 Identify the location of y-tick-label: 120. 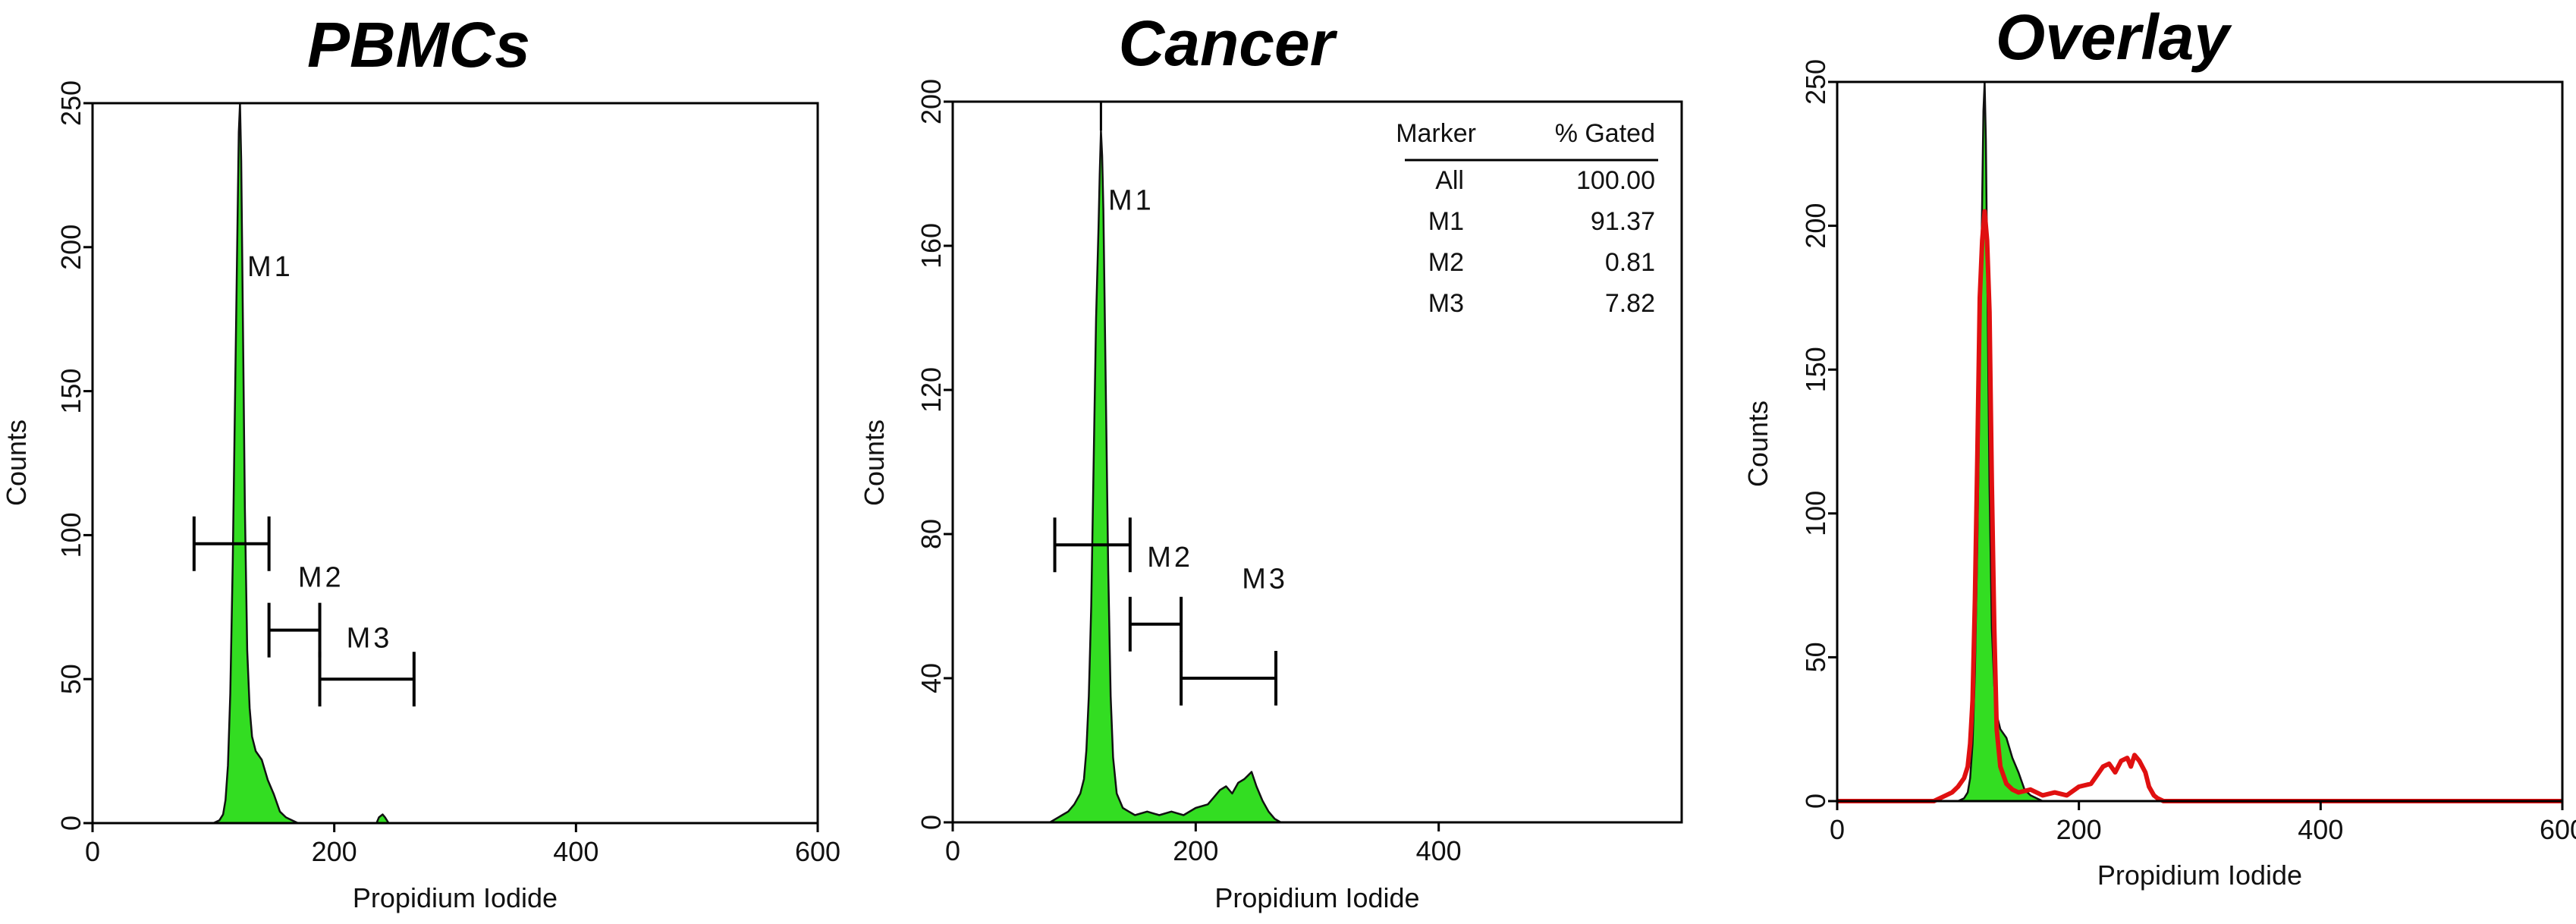
(931, 390).